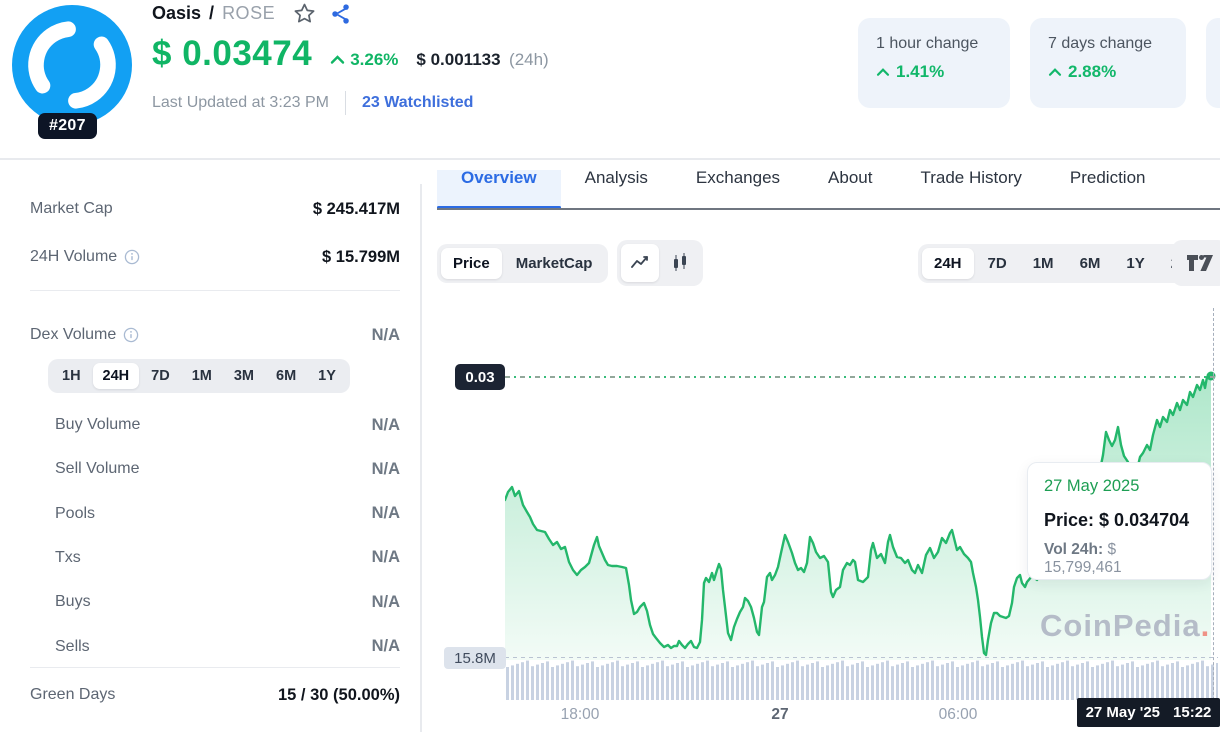  What do you see at coordinates (616, 189) in the screenshot?
I see `tab-analysis: Analysis` at bounding box center [616, 189].